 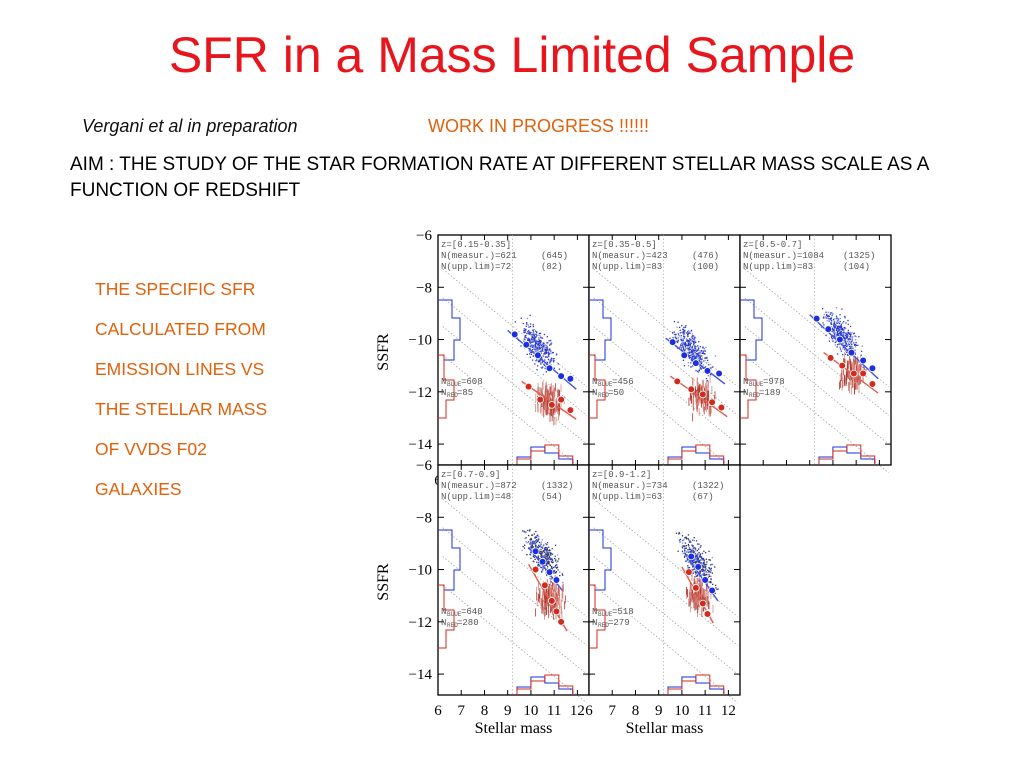 What do you see at coordinates (619, 623) in the screenshot?
I see `red-count: =279` at bounding box center [619, 623].